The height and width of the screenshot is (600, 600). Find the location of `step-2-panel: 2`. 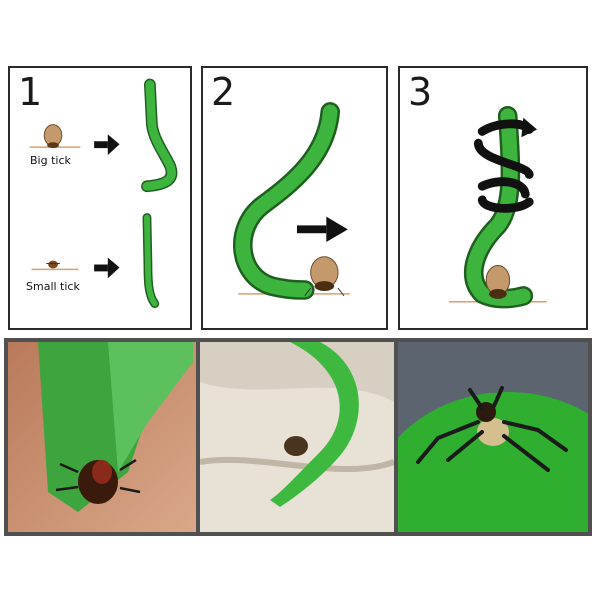

step-2-panel: 2 is located at coordinates (294, 198).